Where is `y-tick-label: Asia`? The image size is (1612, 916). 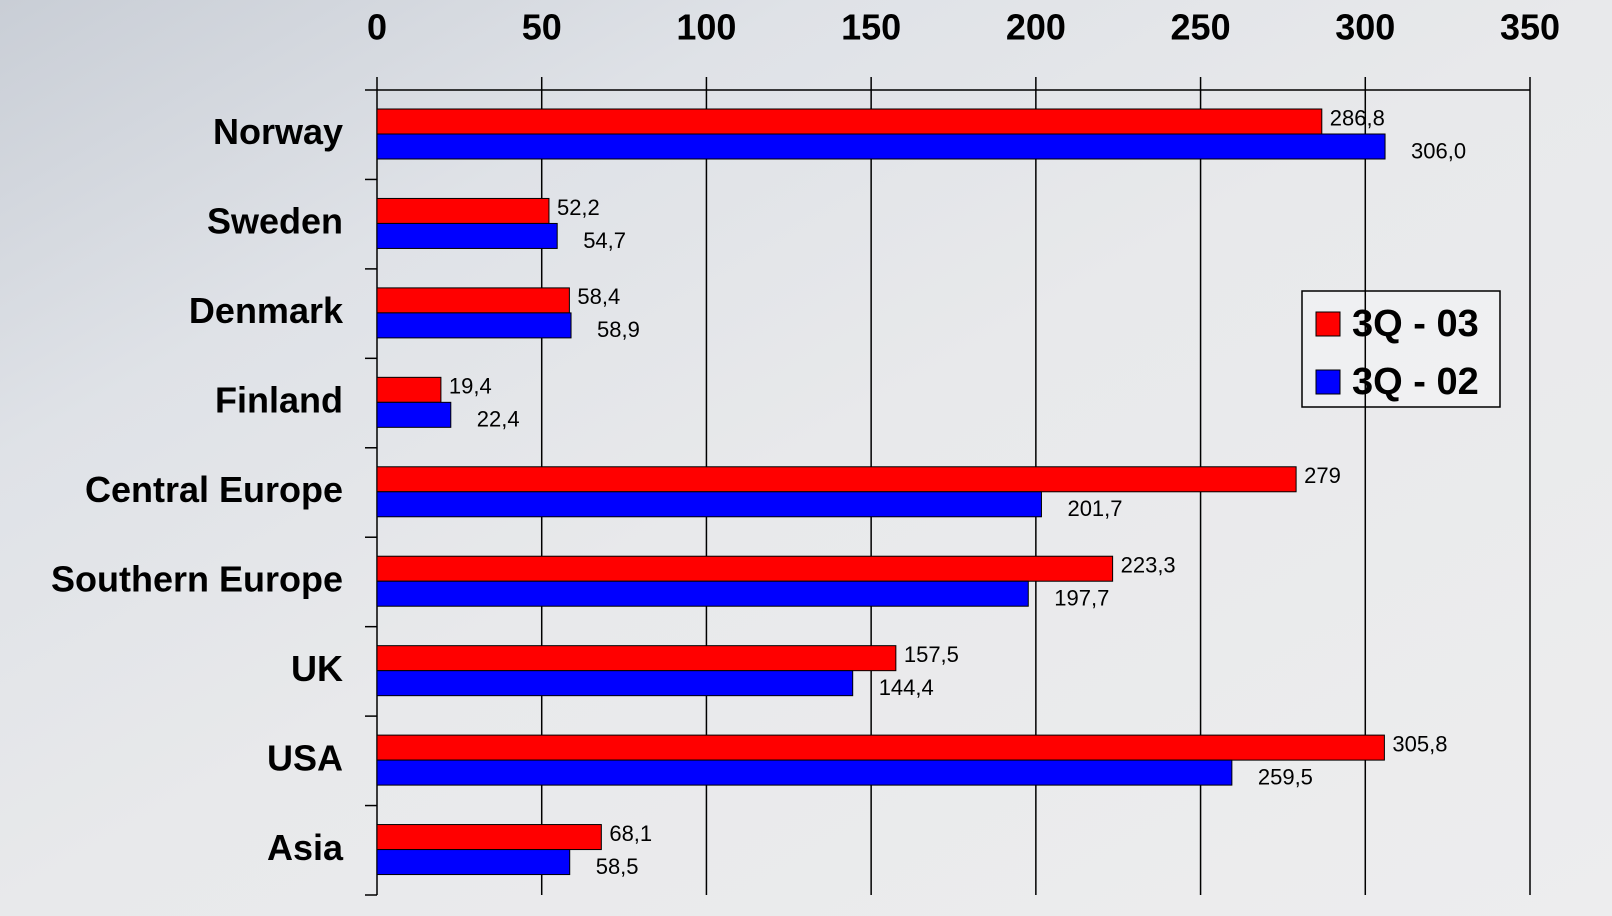 y-tick-label: Asia is located at coordinates (305, 847).